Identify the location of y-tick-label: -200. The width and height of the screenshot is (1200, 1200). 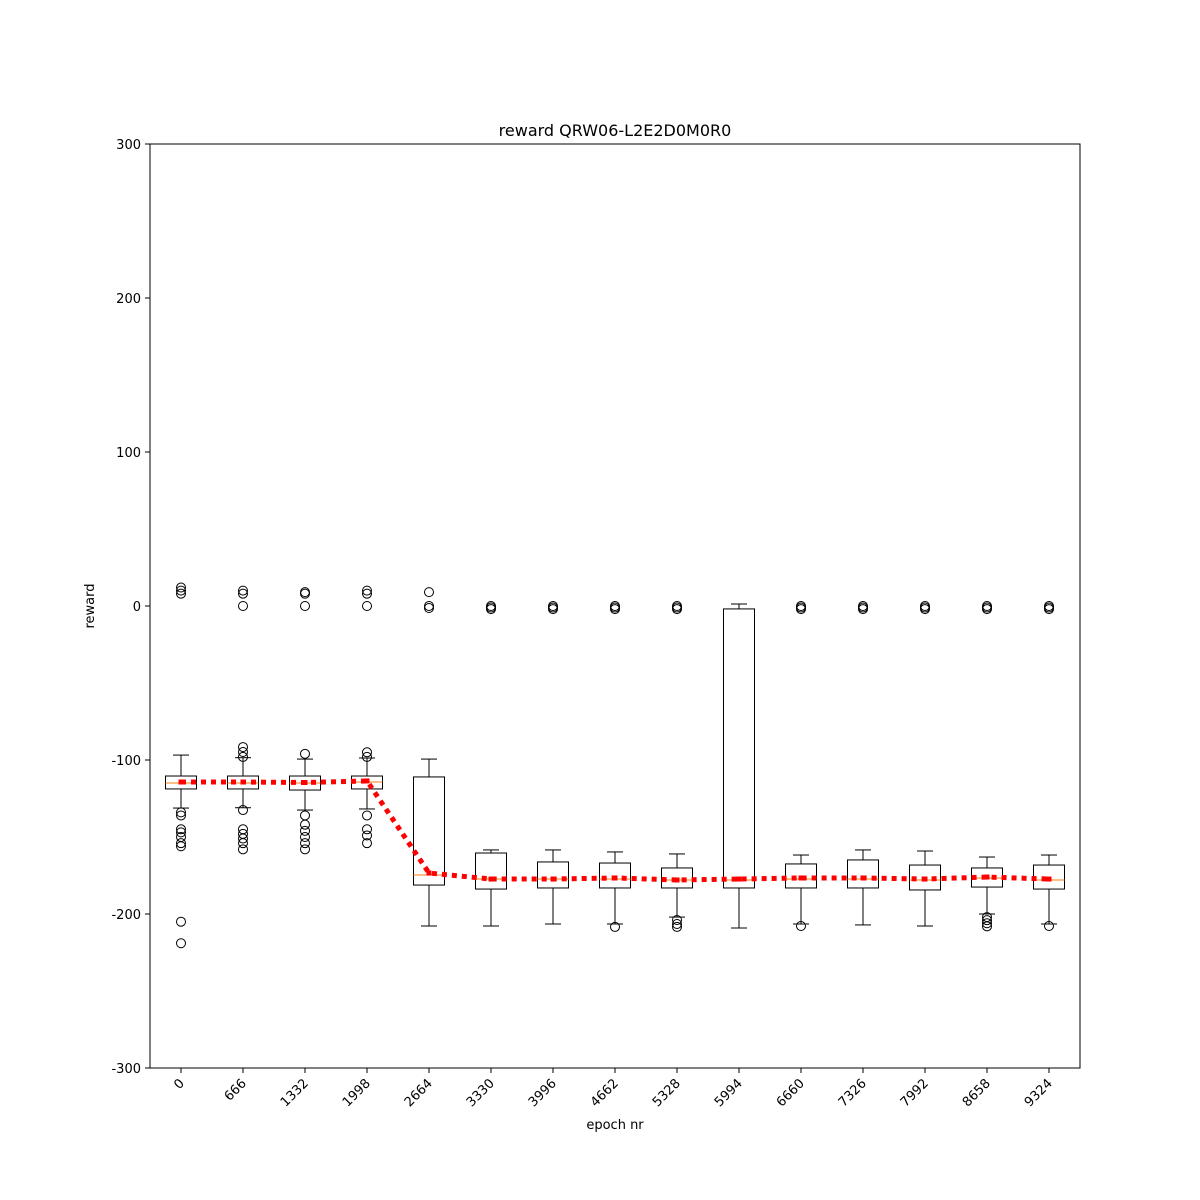
(126, 915).